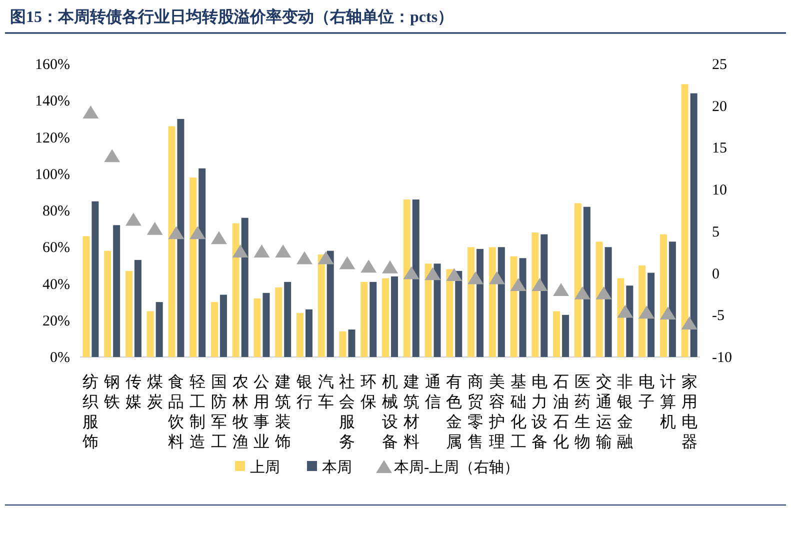  Describe the element at coordinates (56, 212) in the screenshot. I see `y-tick-label: 80%` at that location.